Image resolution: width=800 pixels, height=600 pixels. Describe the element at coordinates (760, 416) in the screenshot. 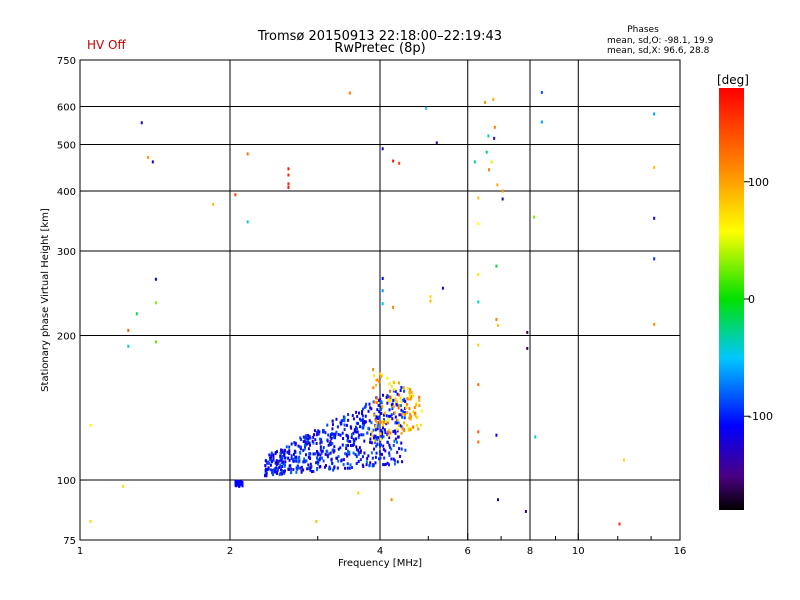

I see `colorbar-tick-label: -100` at that location.